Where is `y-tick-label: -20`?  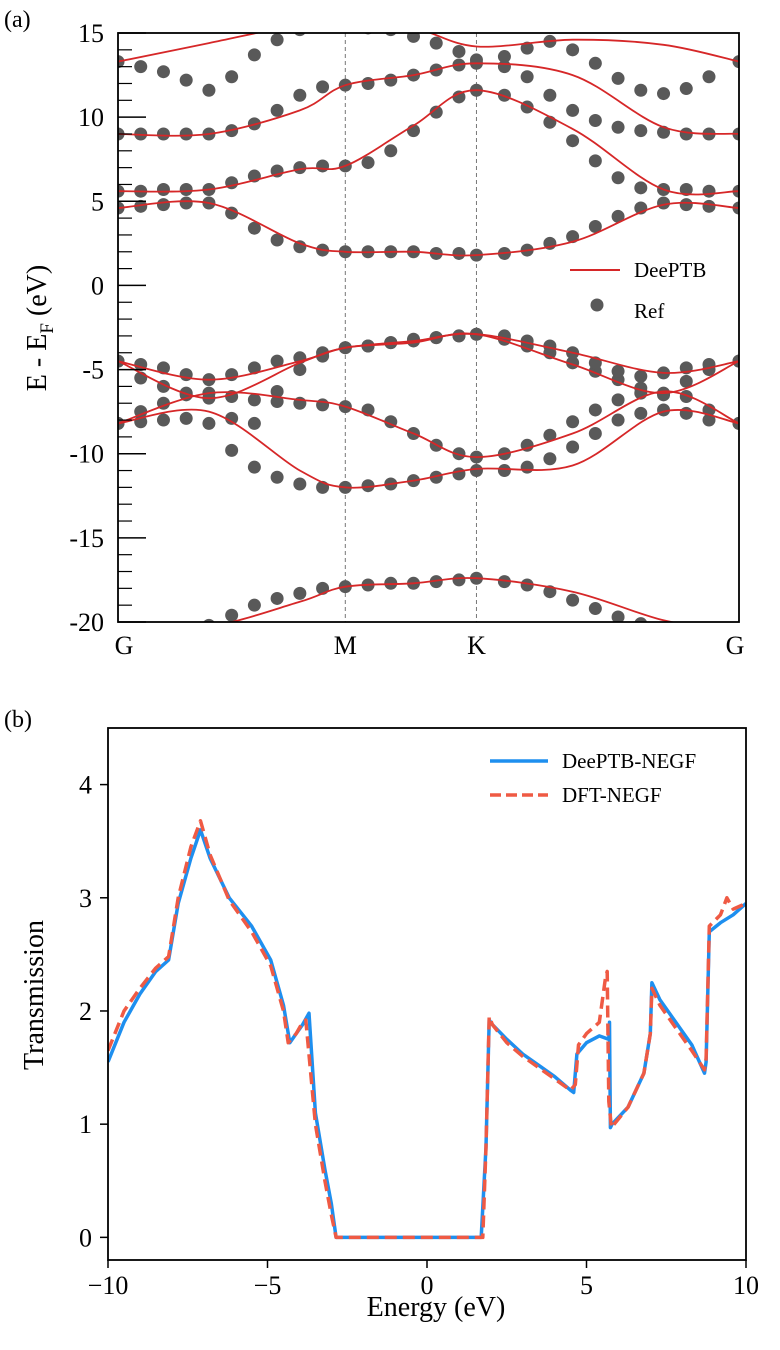 y-tick-label: -20 is located at coordinates (86, 622).